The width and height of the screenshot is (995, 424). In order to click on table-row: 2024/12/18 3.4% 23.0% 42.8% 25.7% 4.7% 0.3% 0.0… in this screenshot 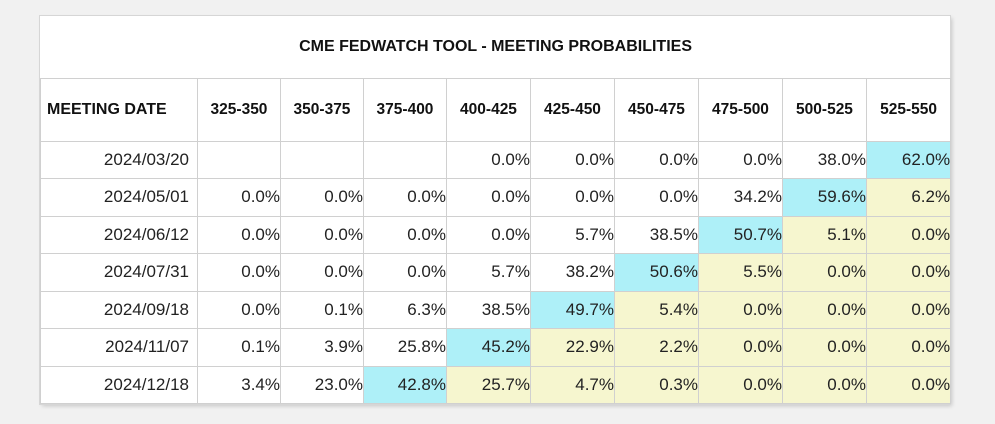, I will do `click(496, 384)`.